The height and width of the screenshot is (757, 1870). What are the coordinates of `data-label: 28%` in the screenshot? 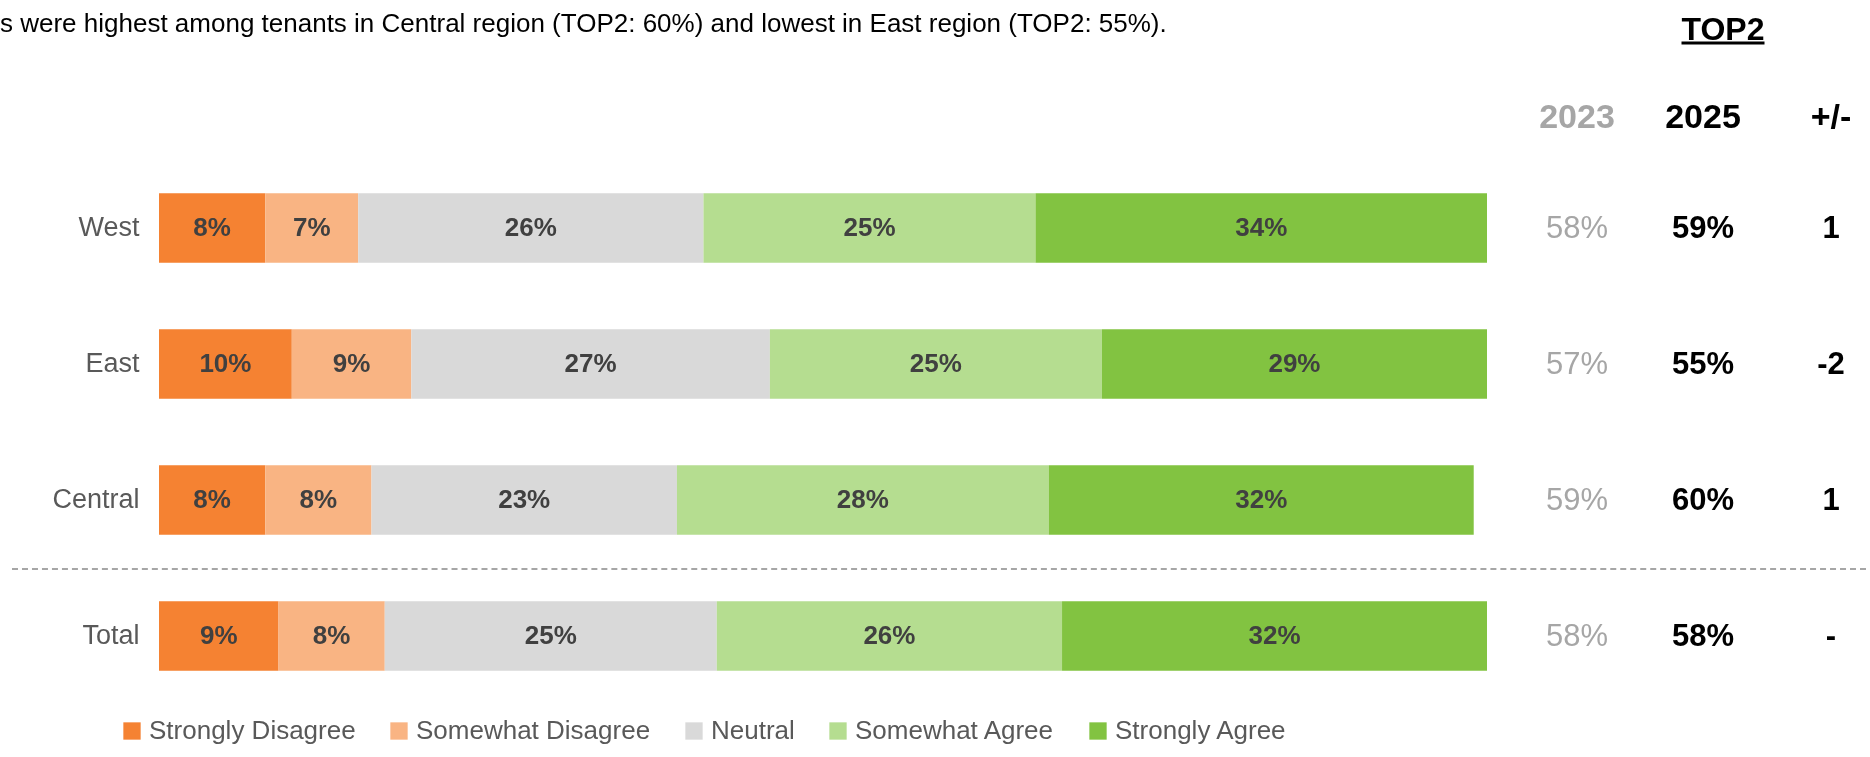 It's located at (862, 499).